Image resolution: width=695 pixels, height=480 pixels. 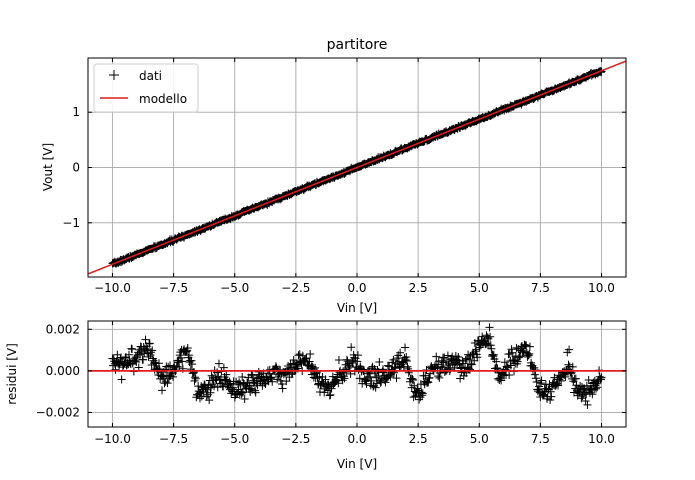 What do you see at coordinates (540, 288) in the screenshot?
I see `main-plot-x-tick-label: 7.5` at bounding box center [540, 288].